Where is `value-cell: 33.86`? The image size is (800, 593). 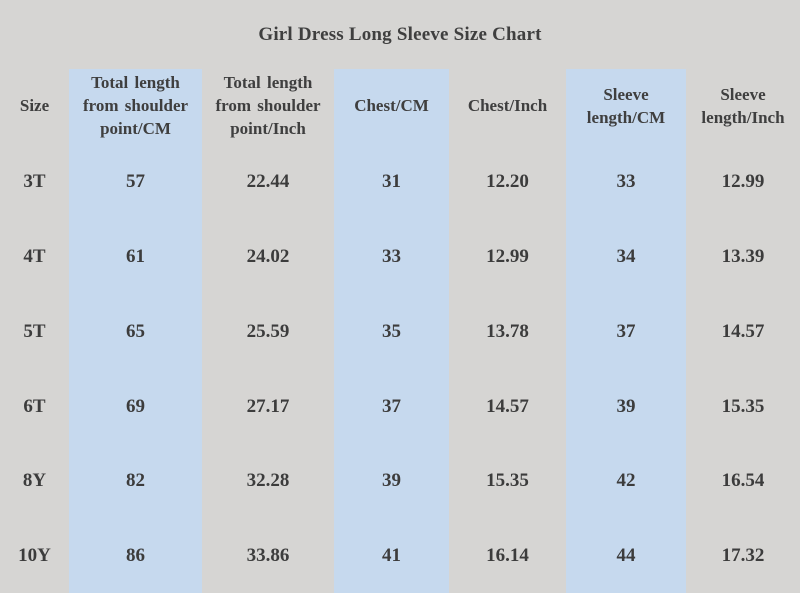 value-cell: 33.86 is located at coordinates (268, 556).